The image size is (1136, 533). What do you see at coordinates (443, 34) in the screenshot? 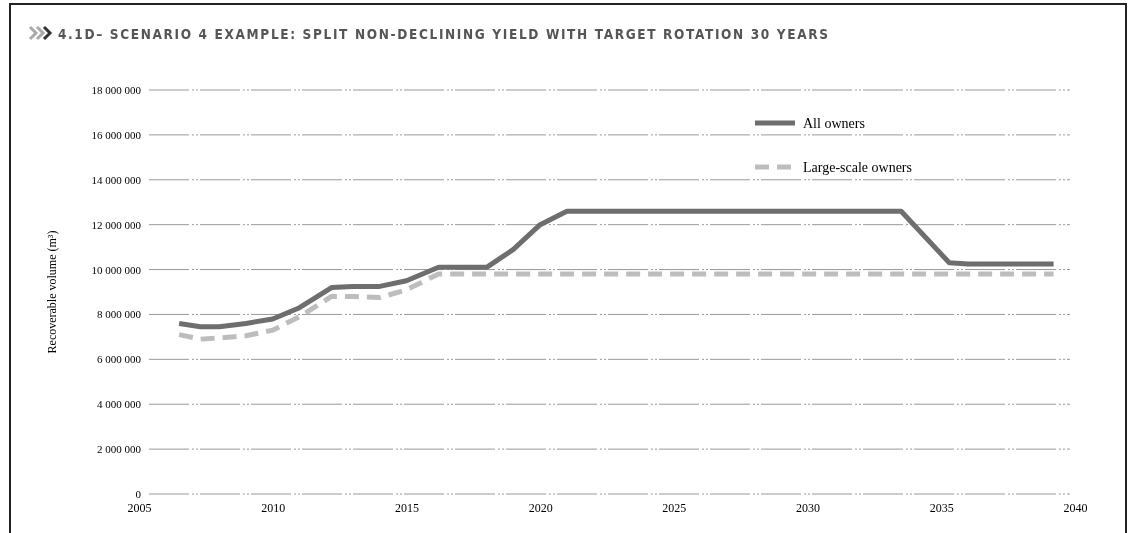
I see `chart-title: 4.1D– SCENARIO 4 EXAMPLE: SPLIT NON-DECLINING YIELD WITH TARGET ROTATION 30 YEARS` at bounding box center [443, 34].